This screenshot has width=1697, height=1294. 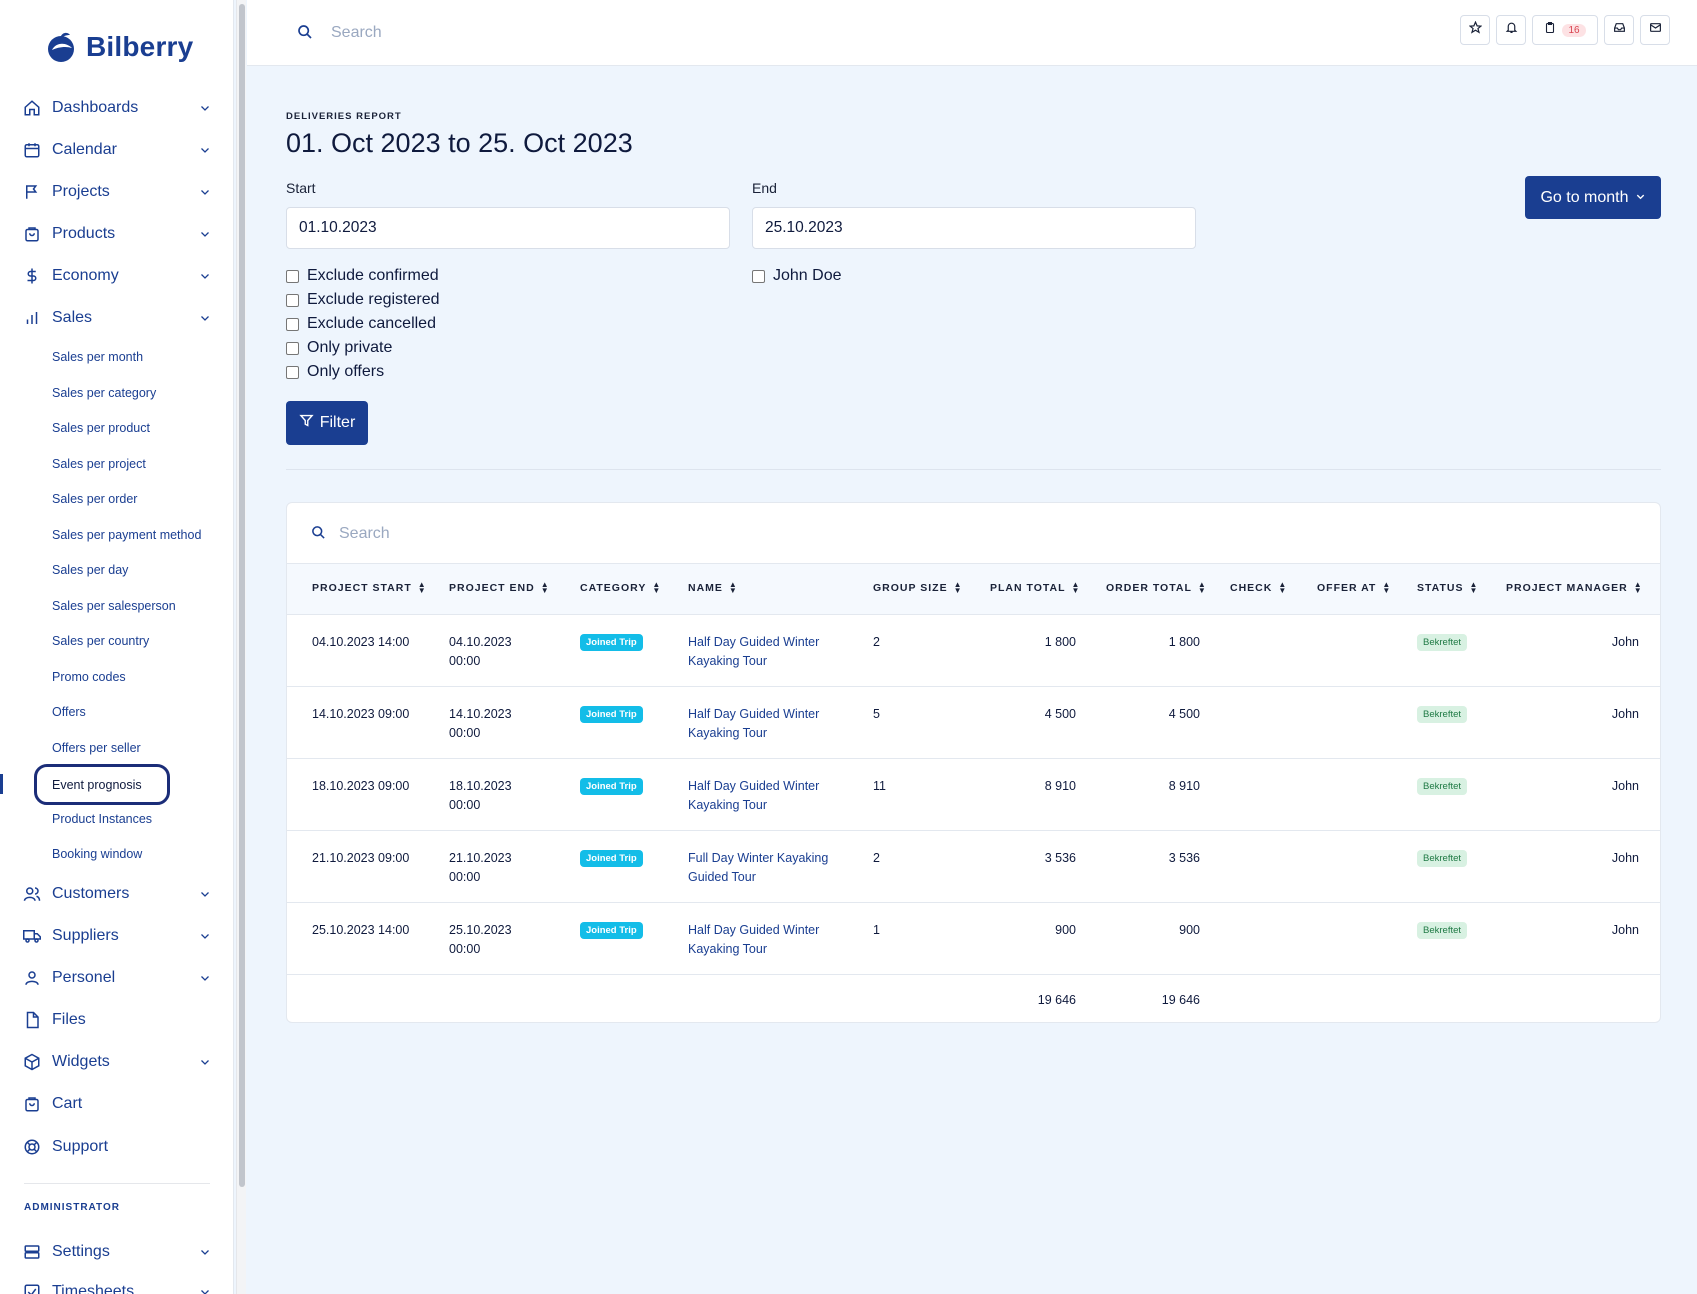 I want to click on end-time: 00:00, so click(x=465, y=661).